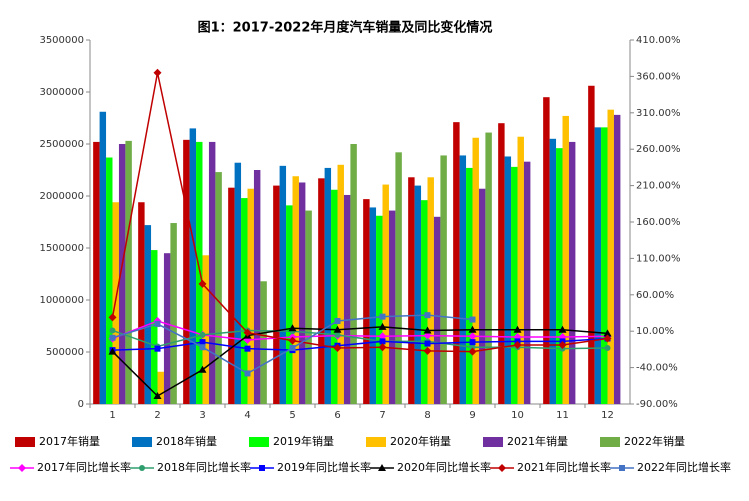 This screenshot has height=501, width=749. I want to click on x-tick-label: 10, so click(517, 415).